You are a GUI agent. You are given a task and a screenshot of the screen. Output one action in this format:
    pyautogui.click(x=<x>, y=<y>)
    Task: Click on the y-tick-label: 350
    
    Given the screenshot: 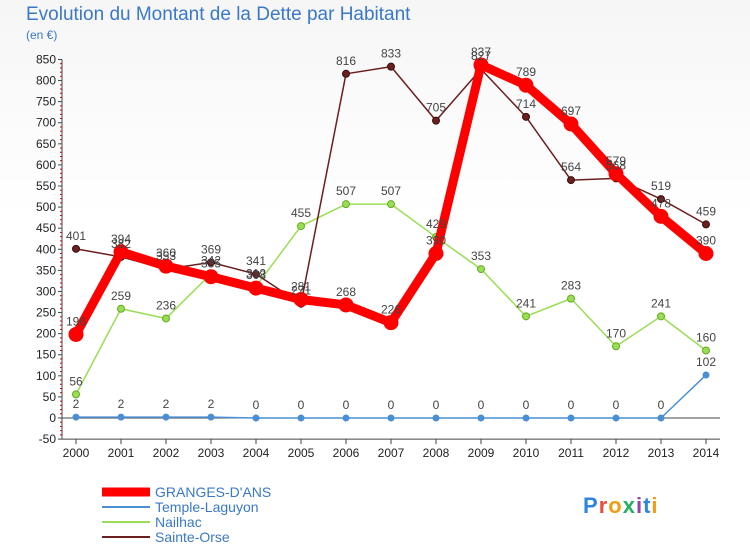 What is the action you would take?
    pyautogui.click(x=46, y=270)
    